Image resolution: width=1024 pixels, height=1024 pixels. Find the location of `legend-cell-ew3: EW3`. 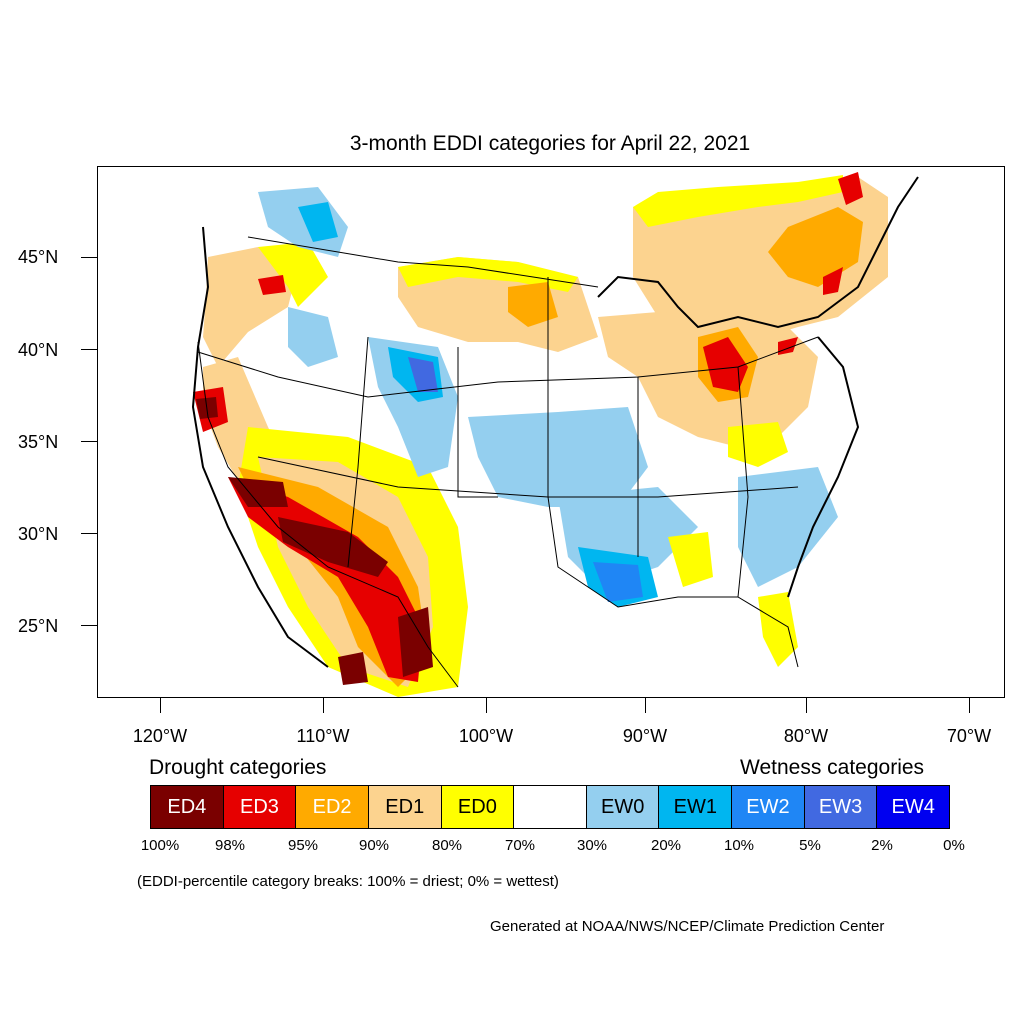

legend-cell-ew3: EW3 is located at coordinates (841, 807).